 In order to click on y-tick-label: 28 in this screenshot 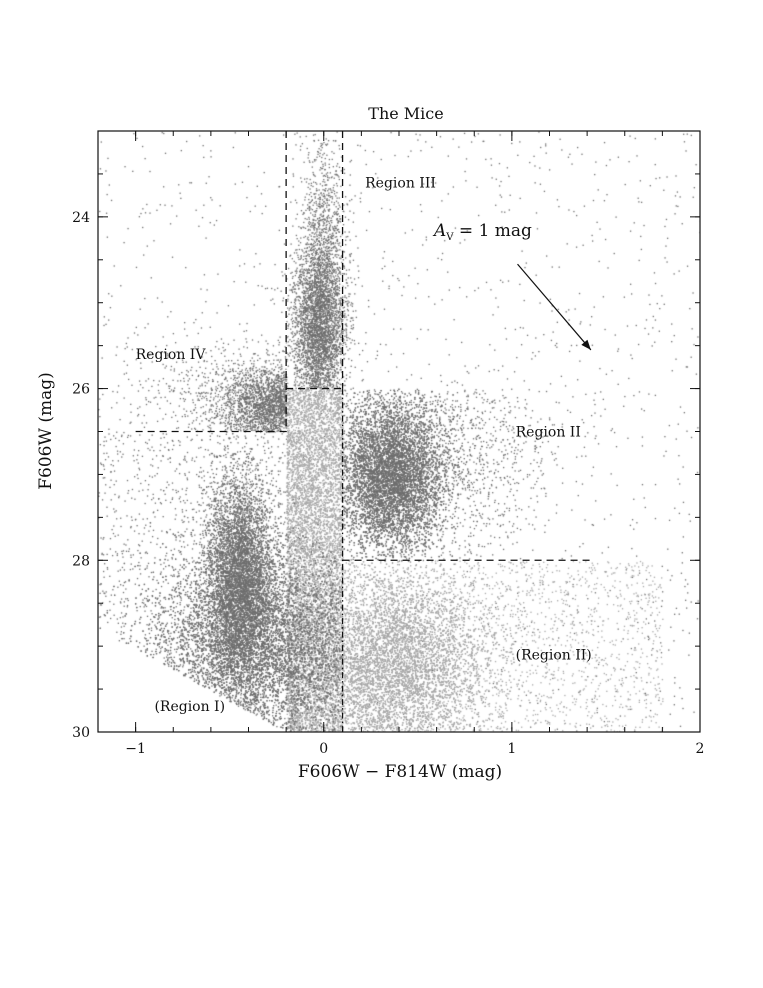, I will do `click(81, 561)`.